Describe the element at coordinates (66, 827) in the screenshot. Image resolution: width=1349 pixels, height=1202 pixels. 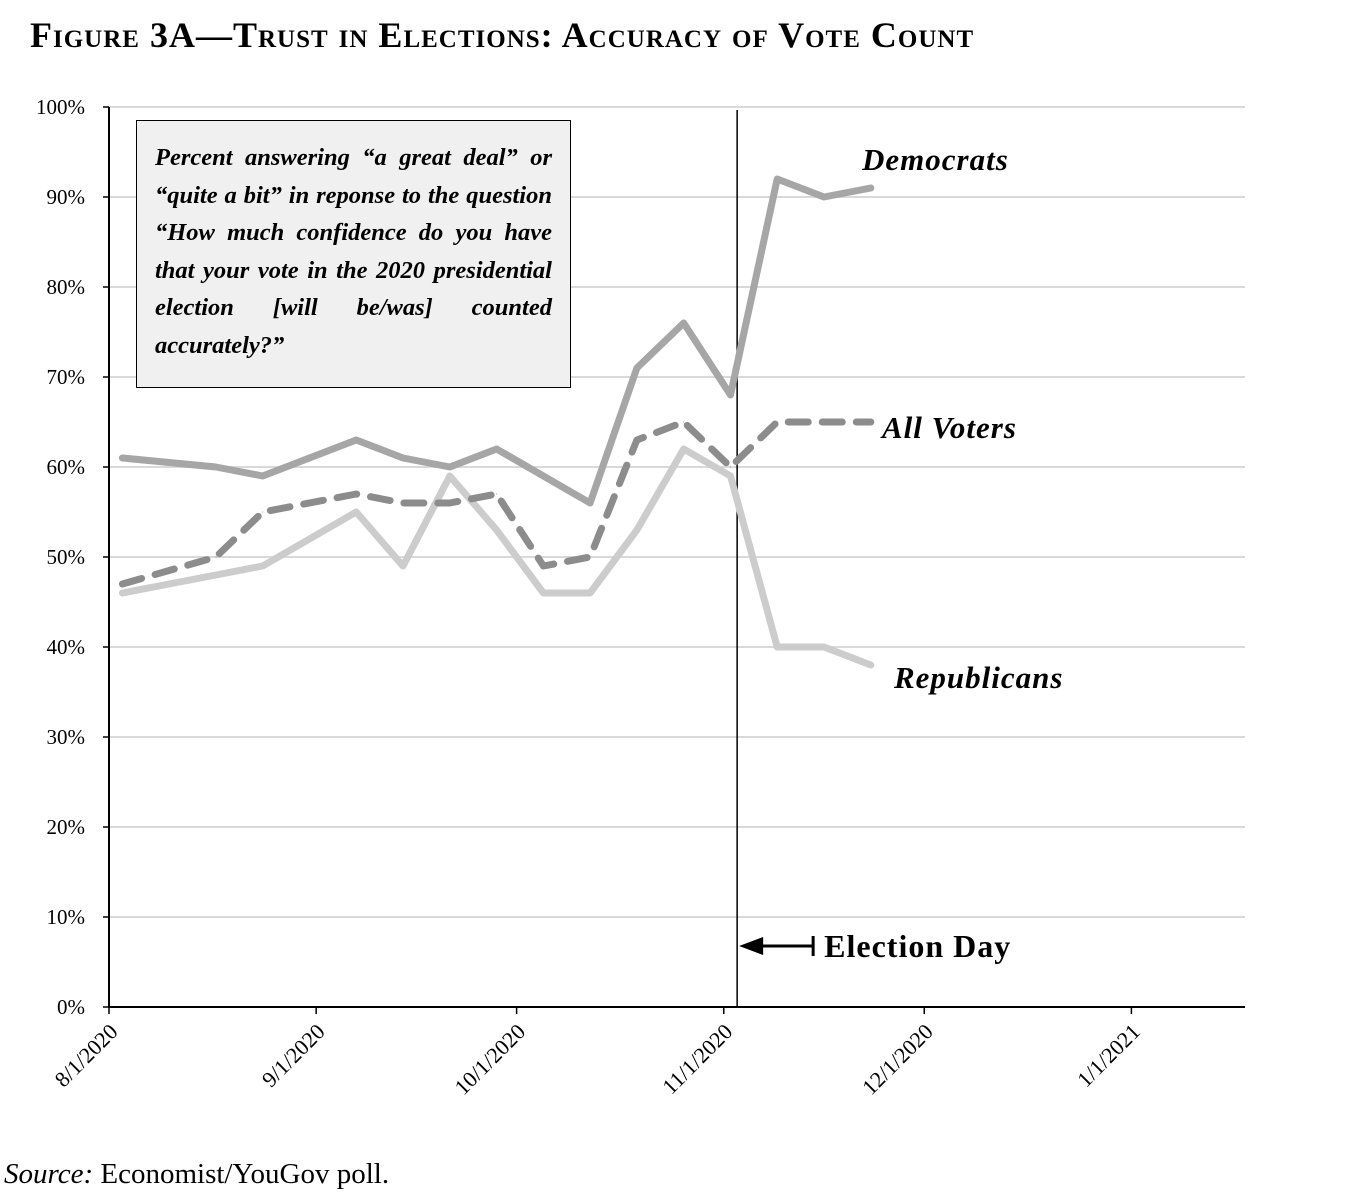
I see `y-tick-label: 20%` at that location.